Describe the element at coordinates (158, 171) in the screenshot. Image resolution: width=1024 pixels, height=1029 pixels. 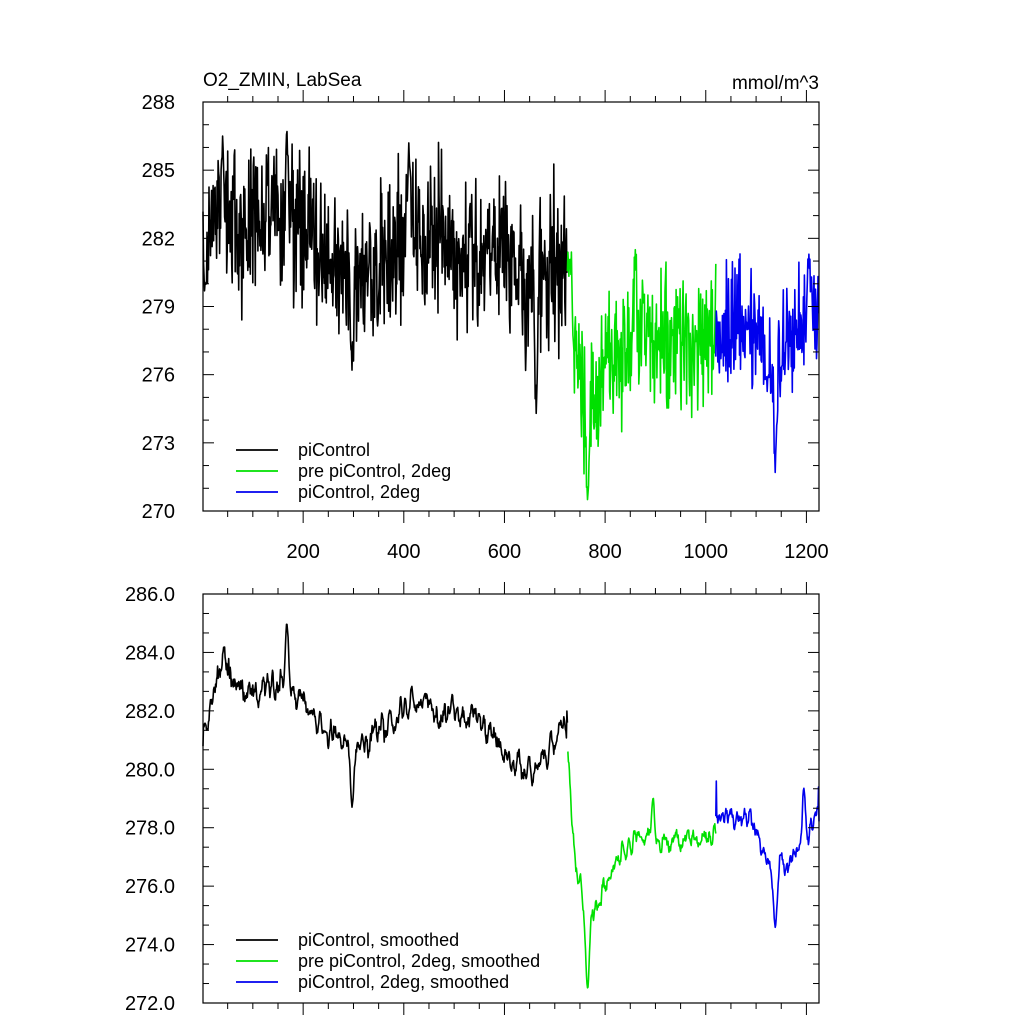
I see `y-tick-label: 285` at that location.